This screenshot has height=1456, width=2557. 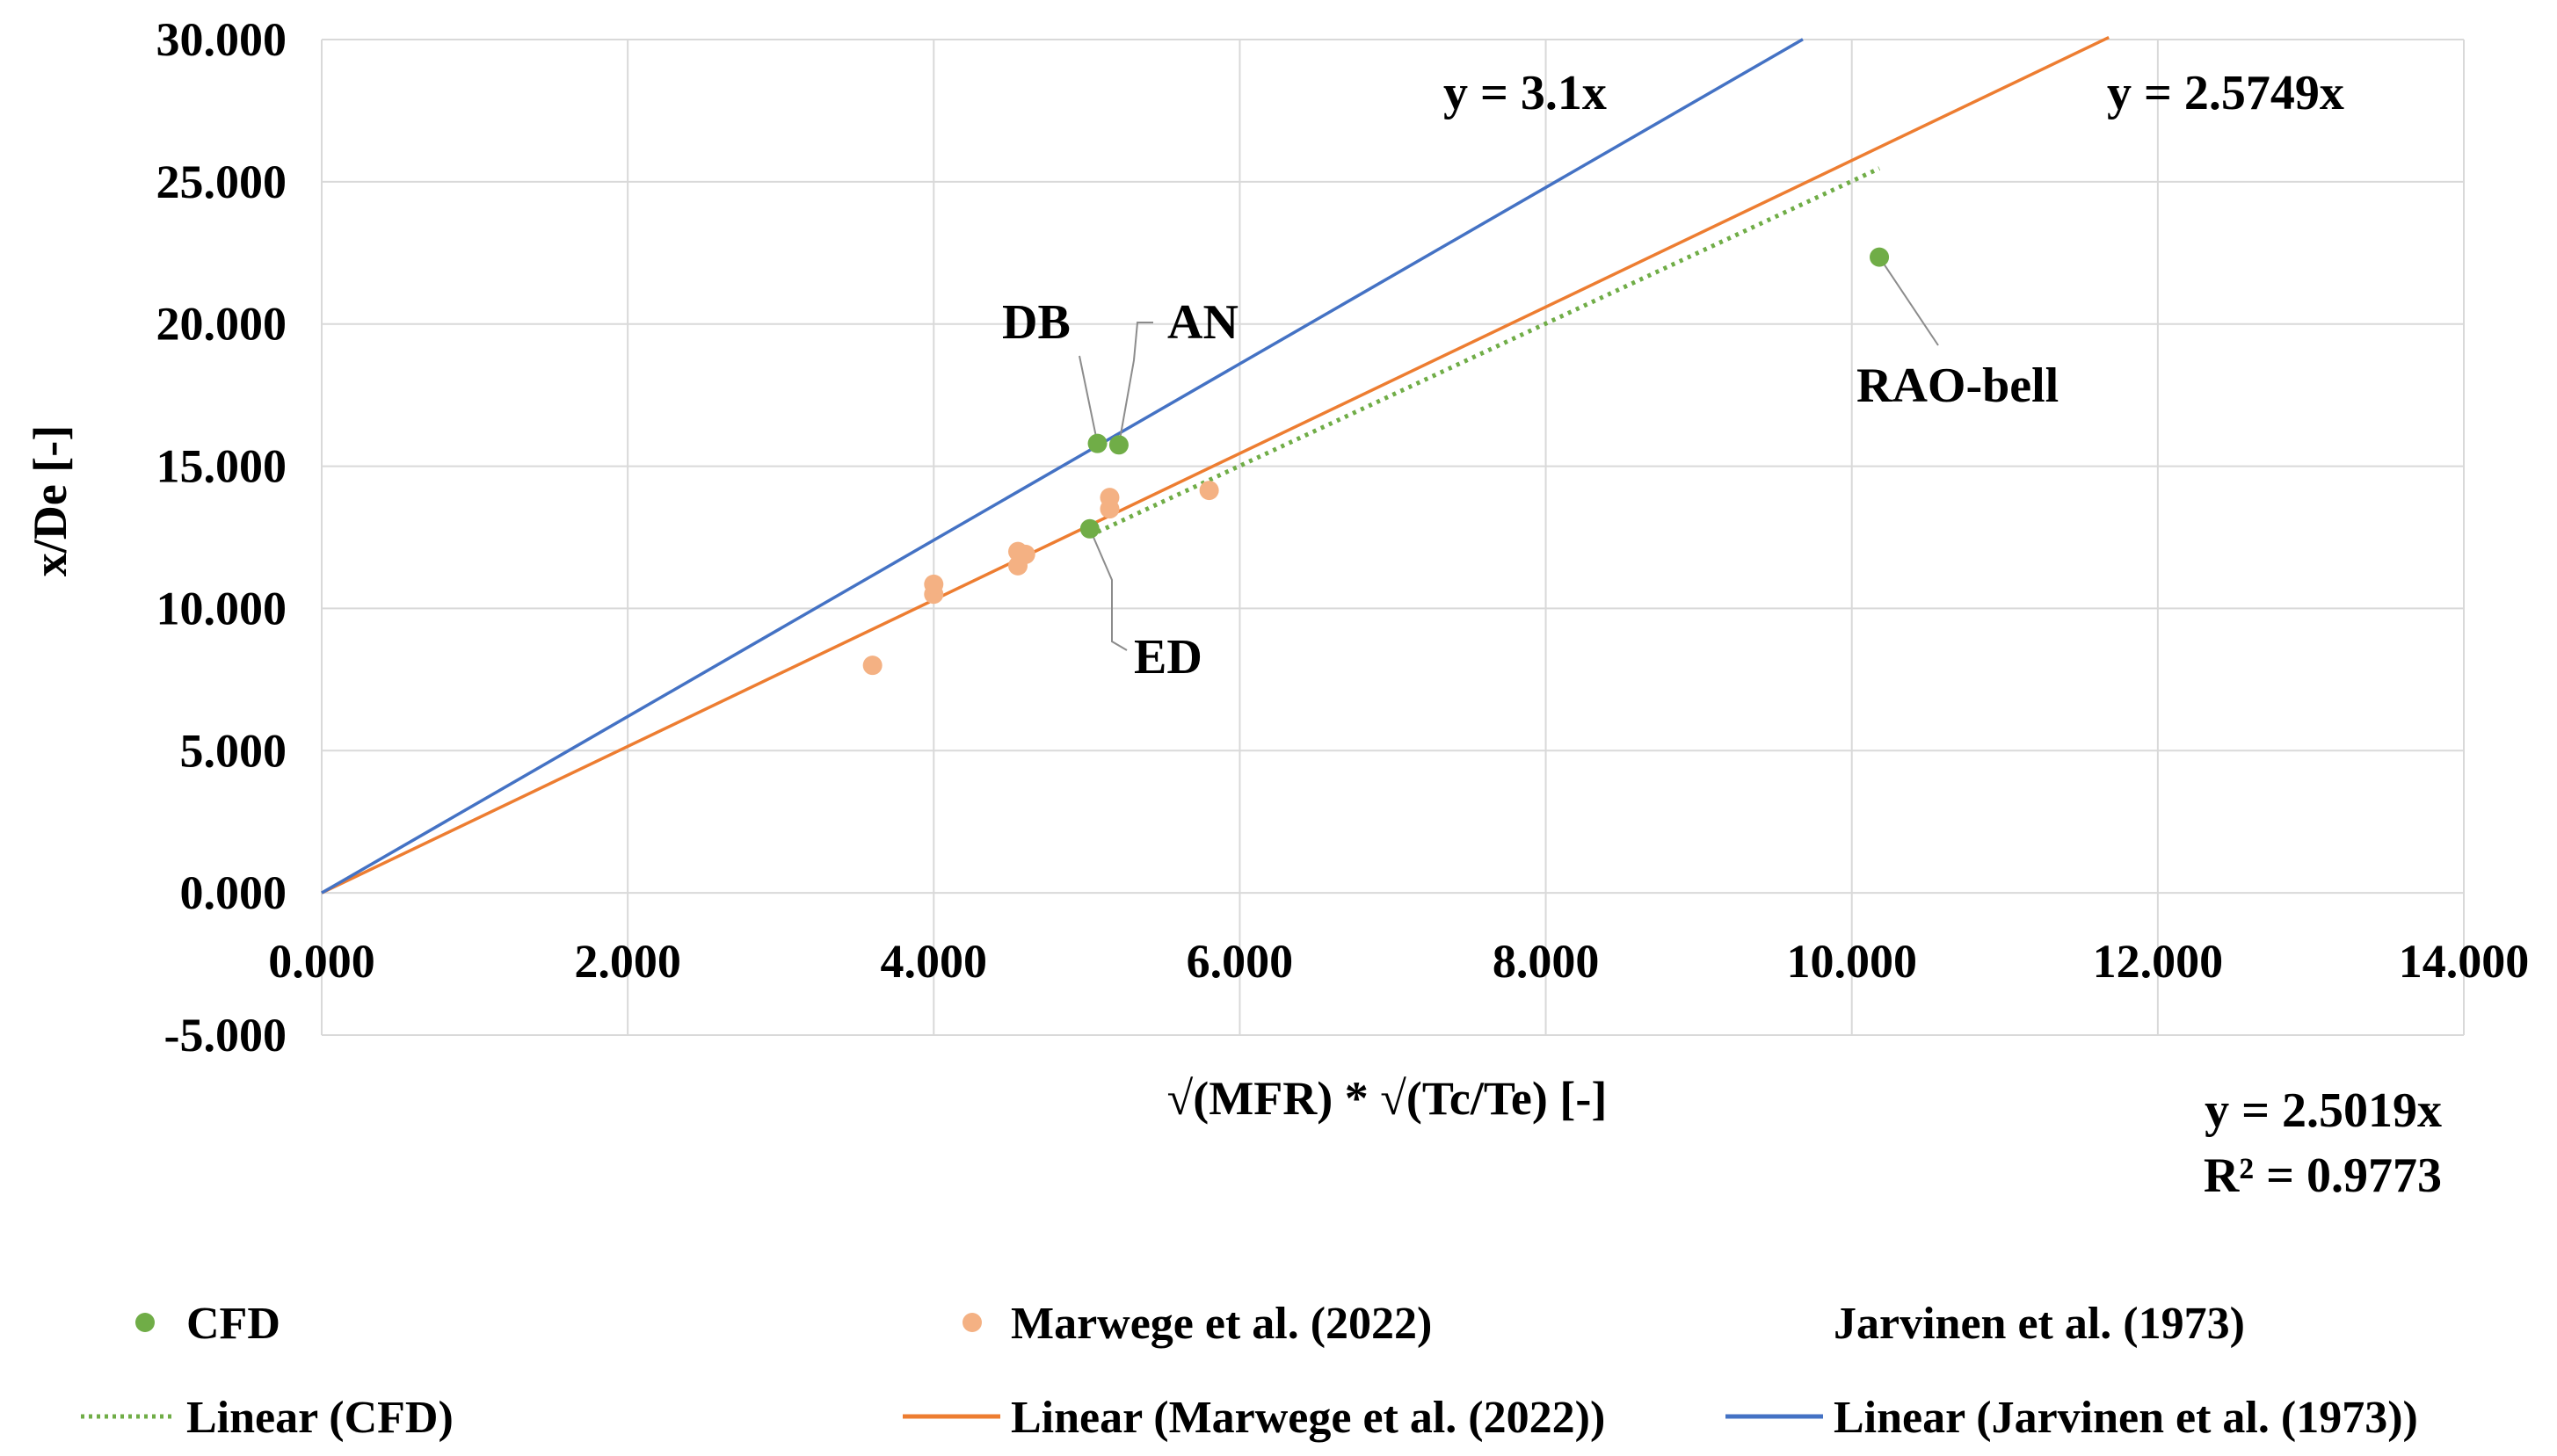 What do you see at coordinates (1203, 322) in the screenshot?
I see `label-an: AN` at bounding box center [1203, 322].